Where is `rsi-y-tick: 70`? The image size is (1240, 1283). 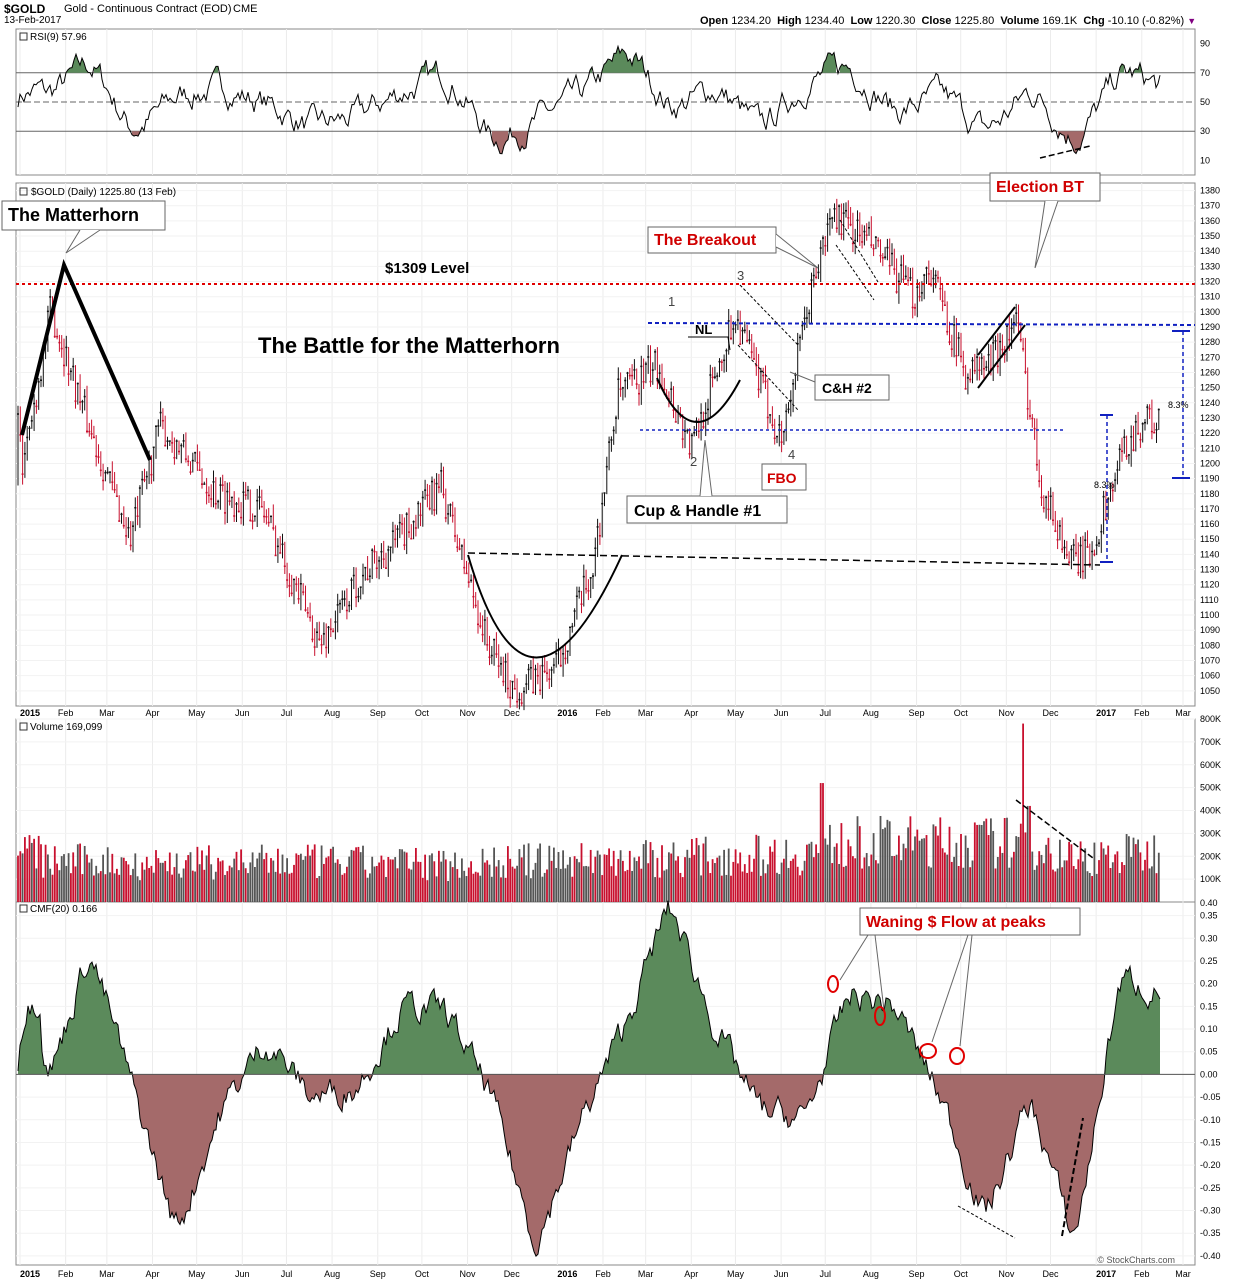
rsi-y-tick: 70 is located at coordinates (1205, 73).